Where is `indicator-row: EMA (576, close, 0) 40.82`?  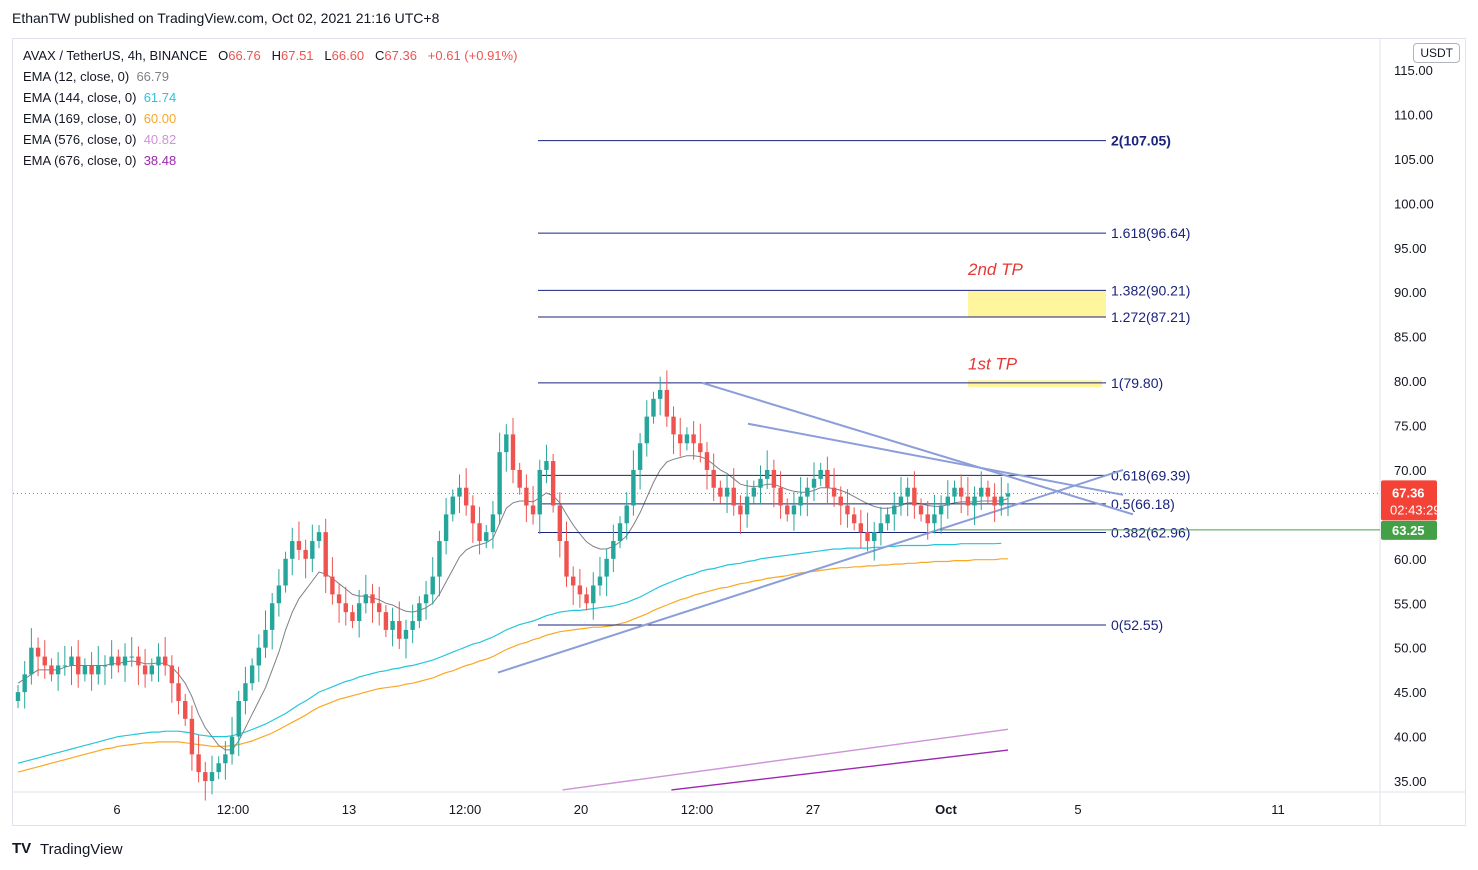
indicator-row: EMA (576, close, 0) 40.82 is located at coordinates (270, 139).